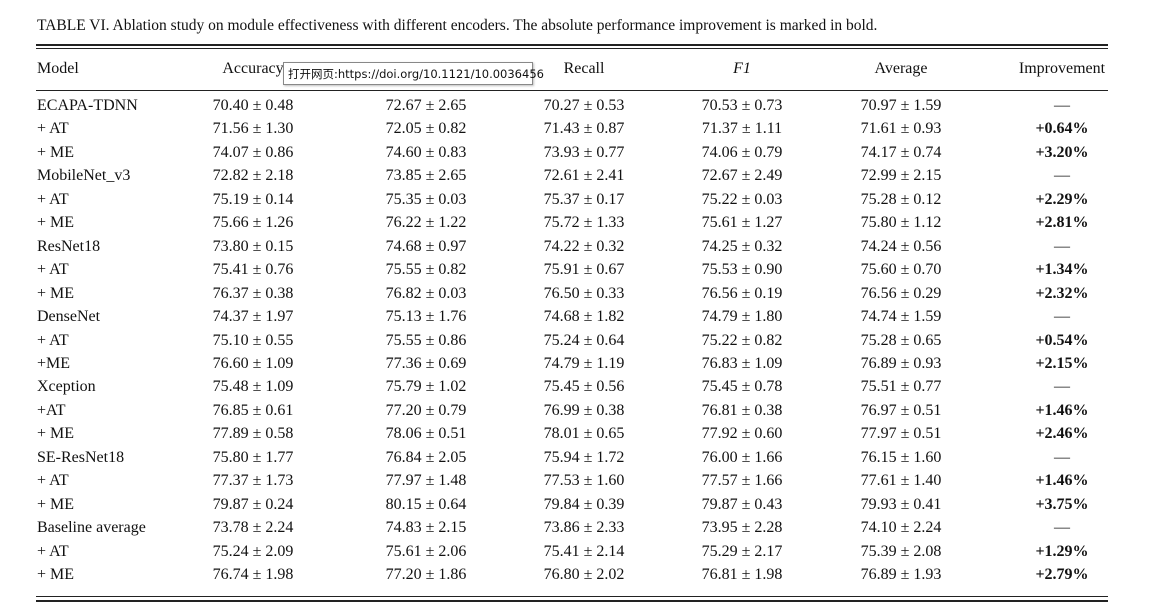 This screenshot has height=612, width=1168. Describe the element at coordinates (901, 457) in the screenshot. I see `table-cell: 76.15 ± 1.60` at that location.